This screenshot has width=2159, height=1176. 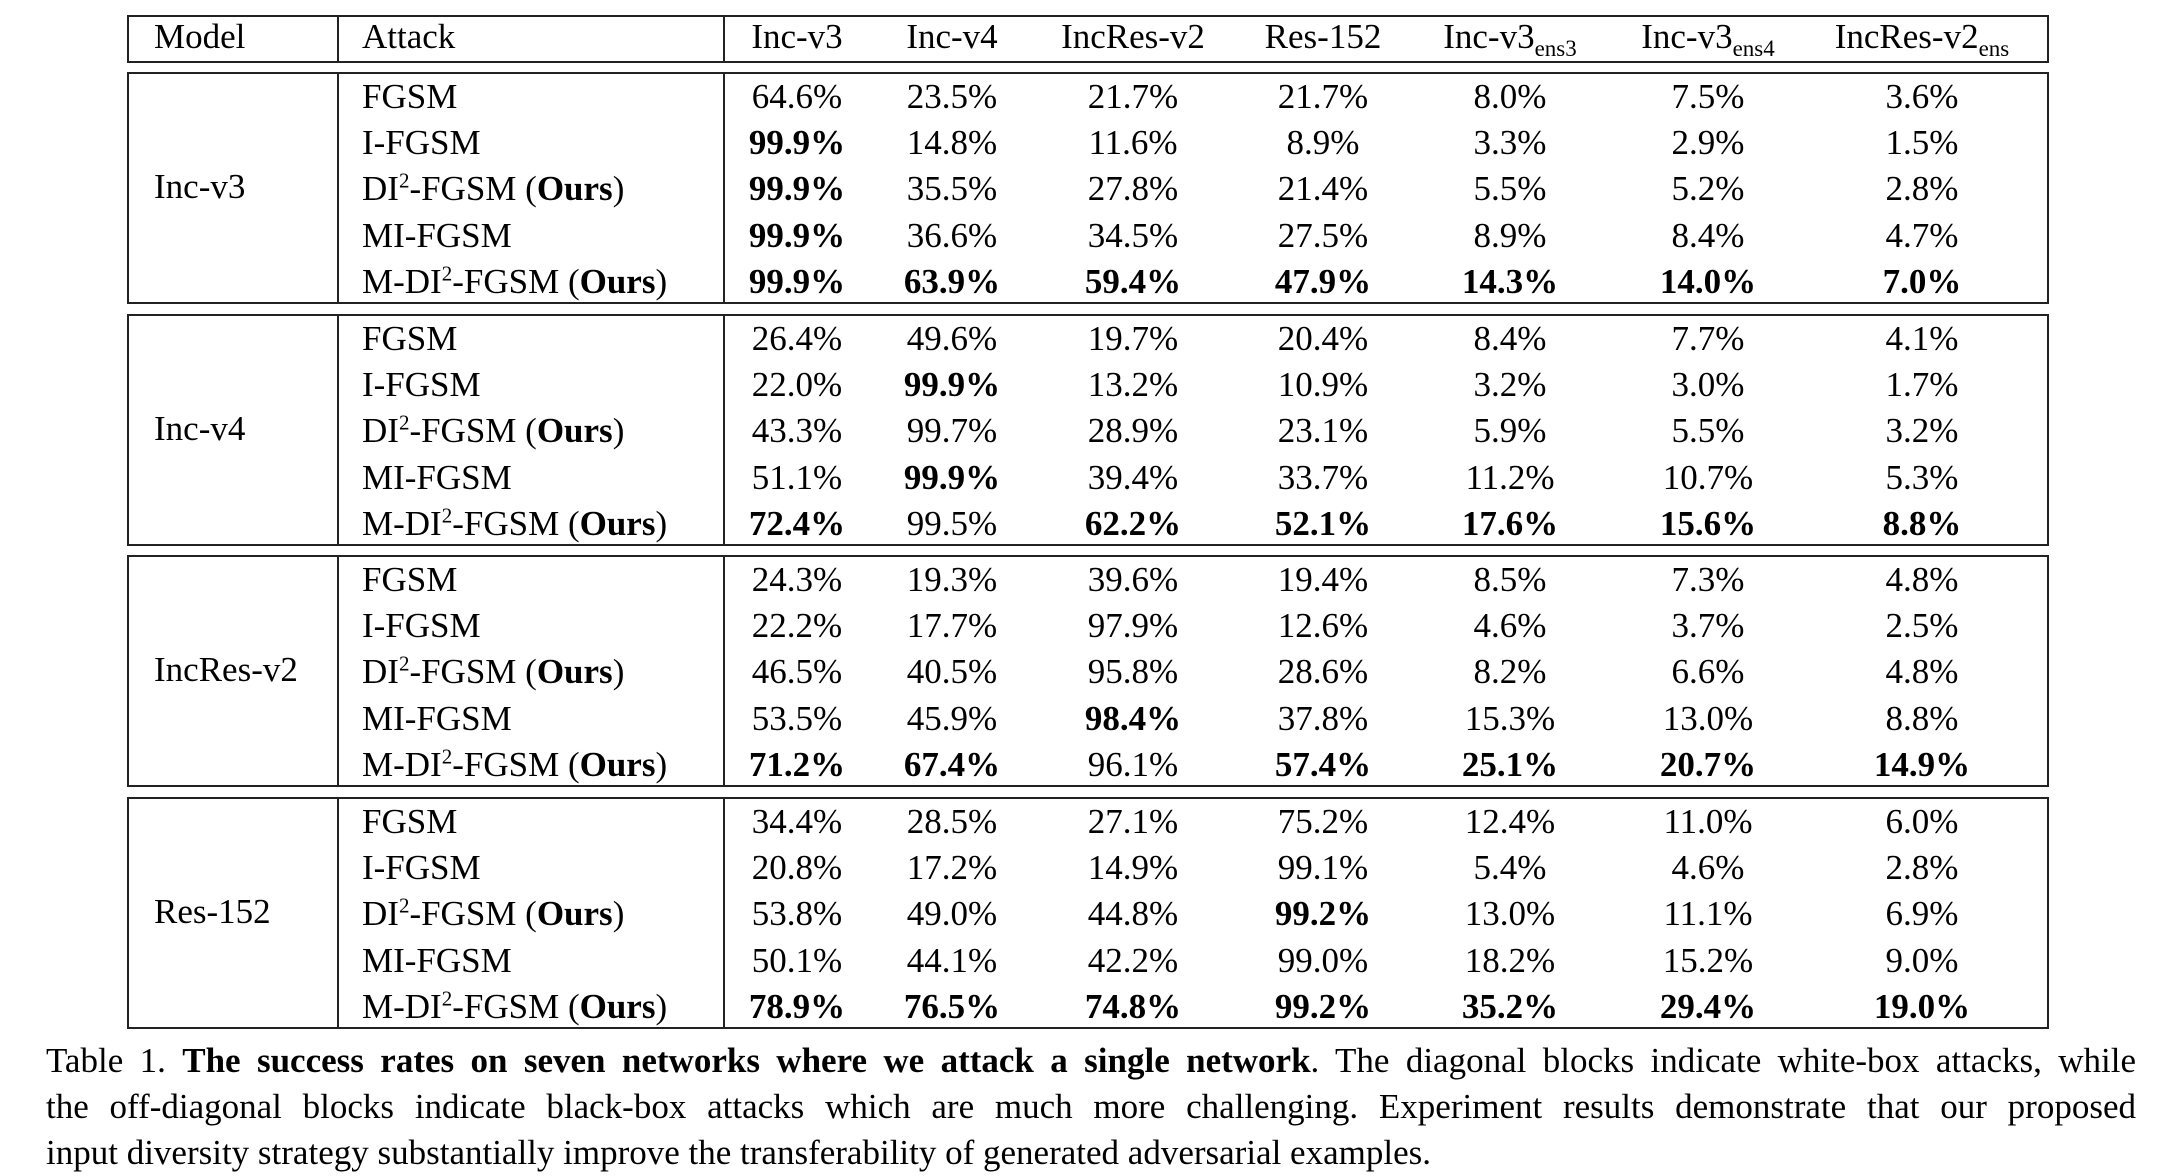 I want to click on success-rate-cell: 23.5%, so click(x=952, y=96).